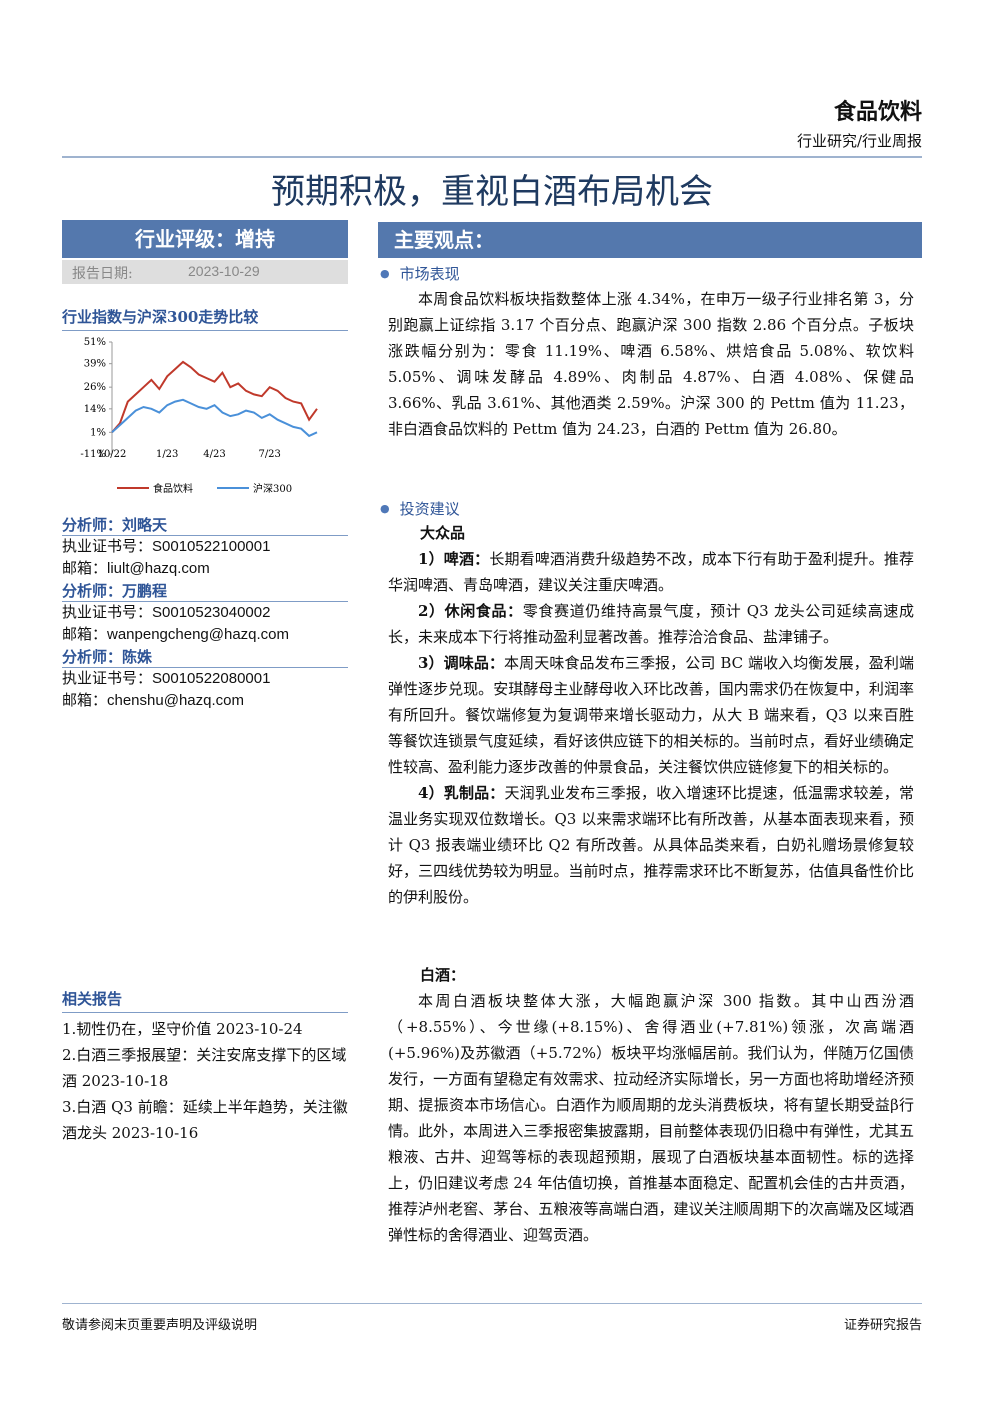 Image resolution: width=992 pixels, height=1403 pixels. Describe the element at coordinates (859, 141) in the screenshot. I see `category: 行业研究/行业周报` at that location.